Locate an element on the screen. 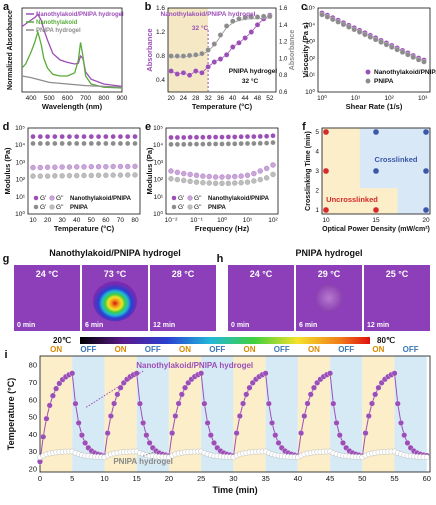 The width and height of the screenshot is (436, 505). y2tick-b-0.6: 0.6 is located at coordinates (283, 93).